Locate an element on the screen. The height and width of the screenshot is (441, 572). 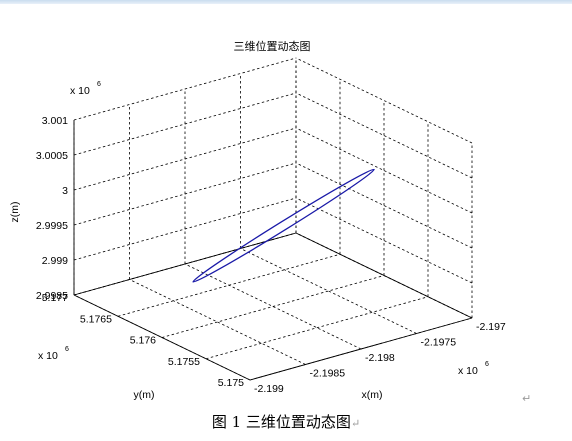
x-tick-label: -2.1975 is located at coordinates (439, 343).